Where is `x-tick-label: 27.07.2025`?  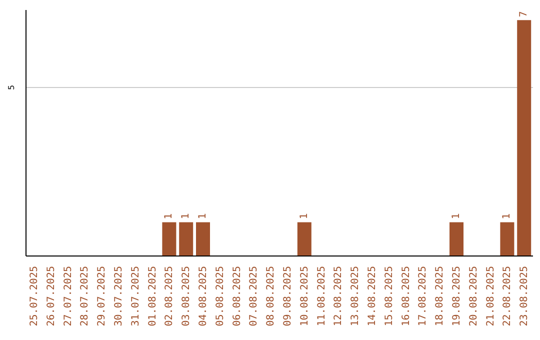 x-tick-label: 27.07.2025 is located at coordinates (68, 296).